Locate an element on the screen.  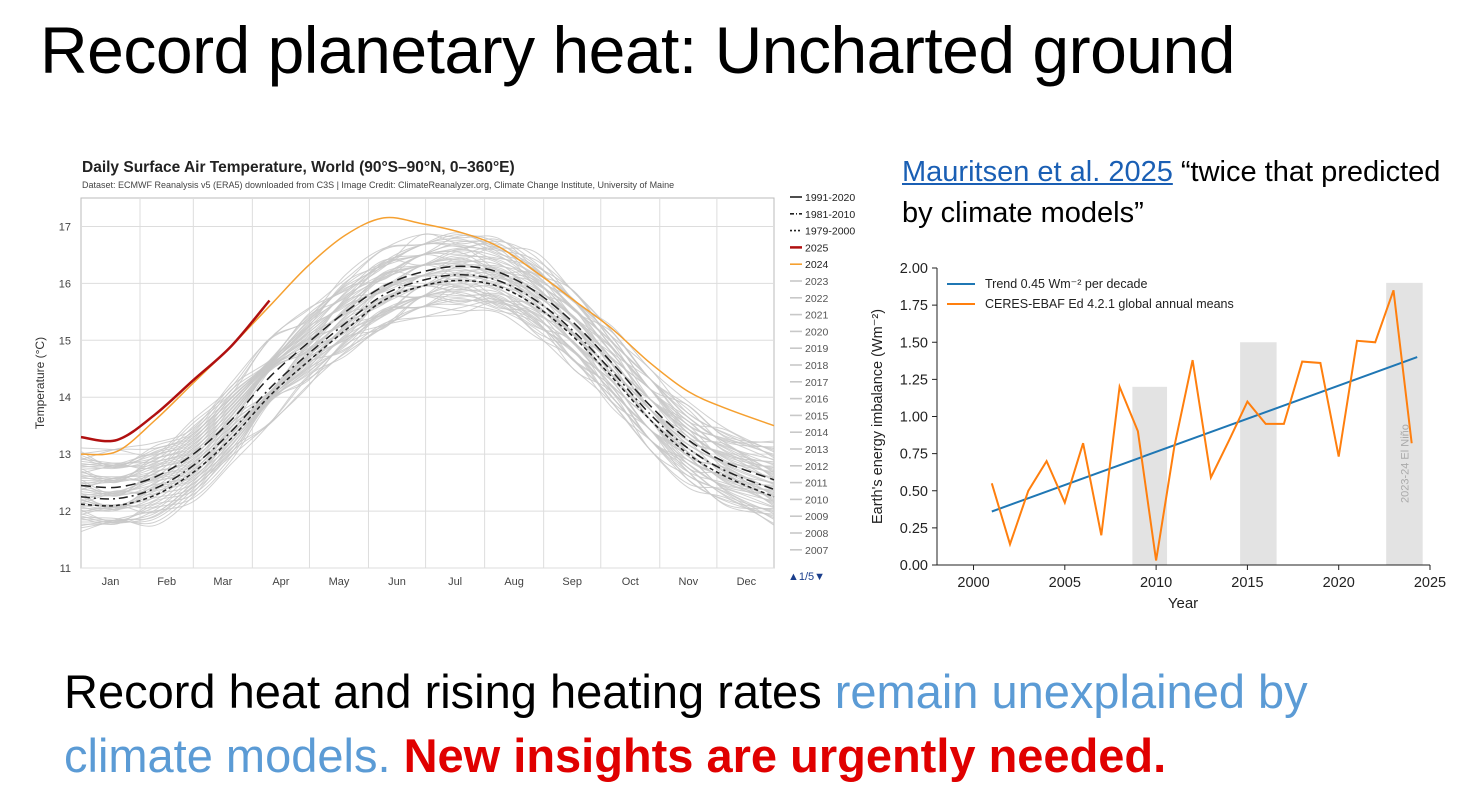
chart1-ytick-label: 12 is located at coordinates (65, 512).